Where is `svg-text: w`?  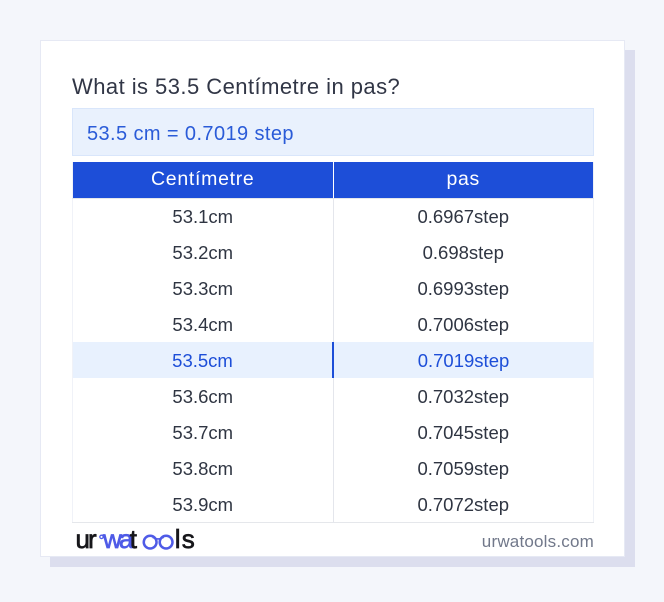
svg-text: w is located at coordinates (112, 540).